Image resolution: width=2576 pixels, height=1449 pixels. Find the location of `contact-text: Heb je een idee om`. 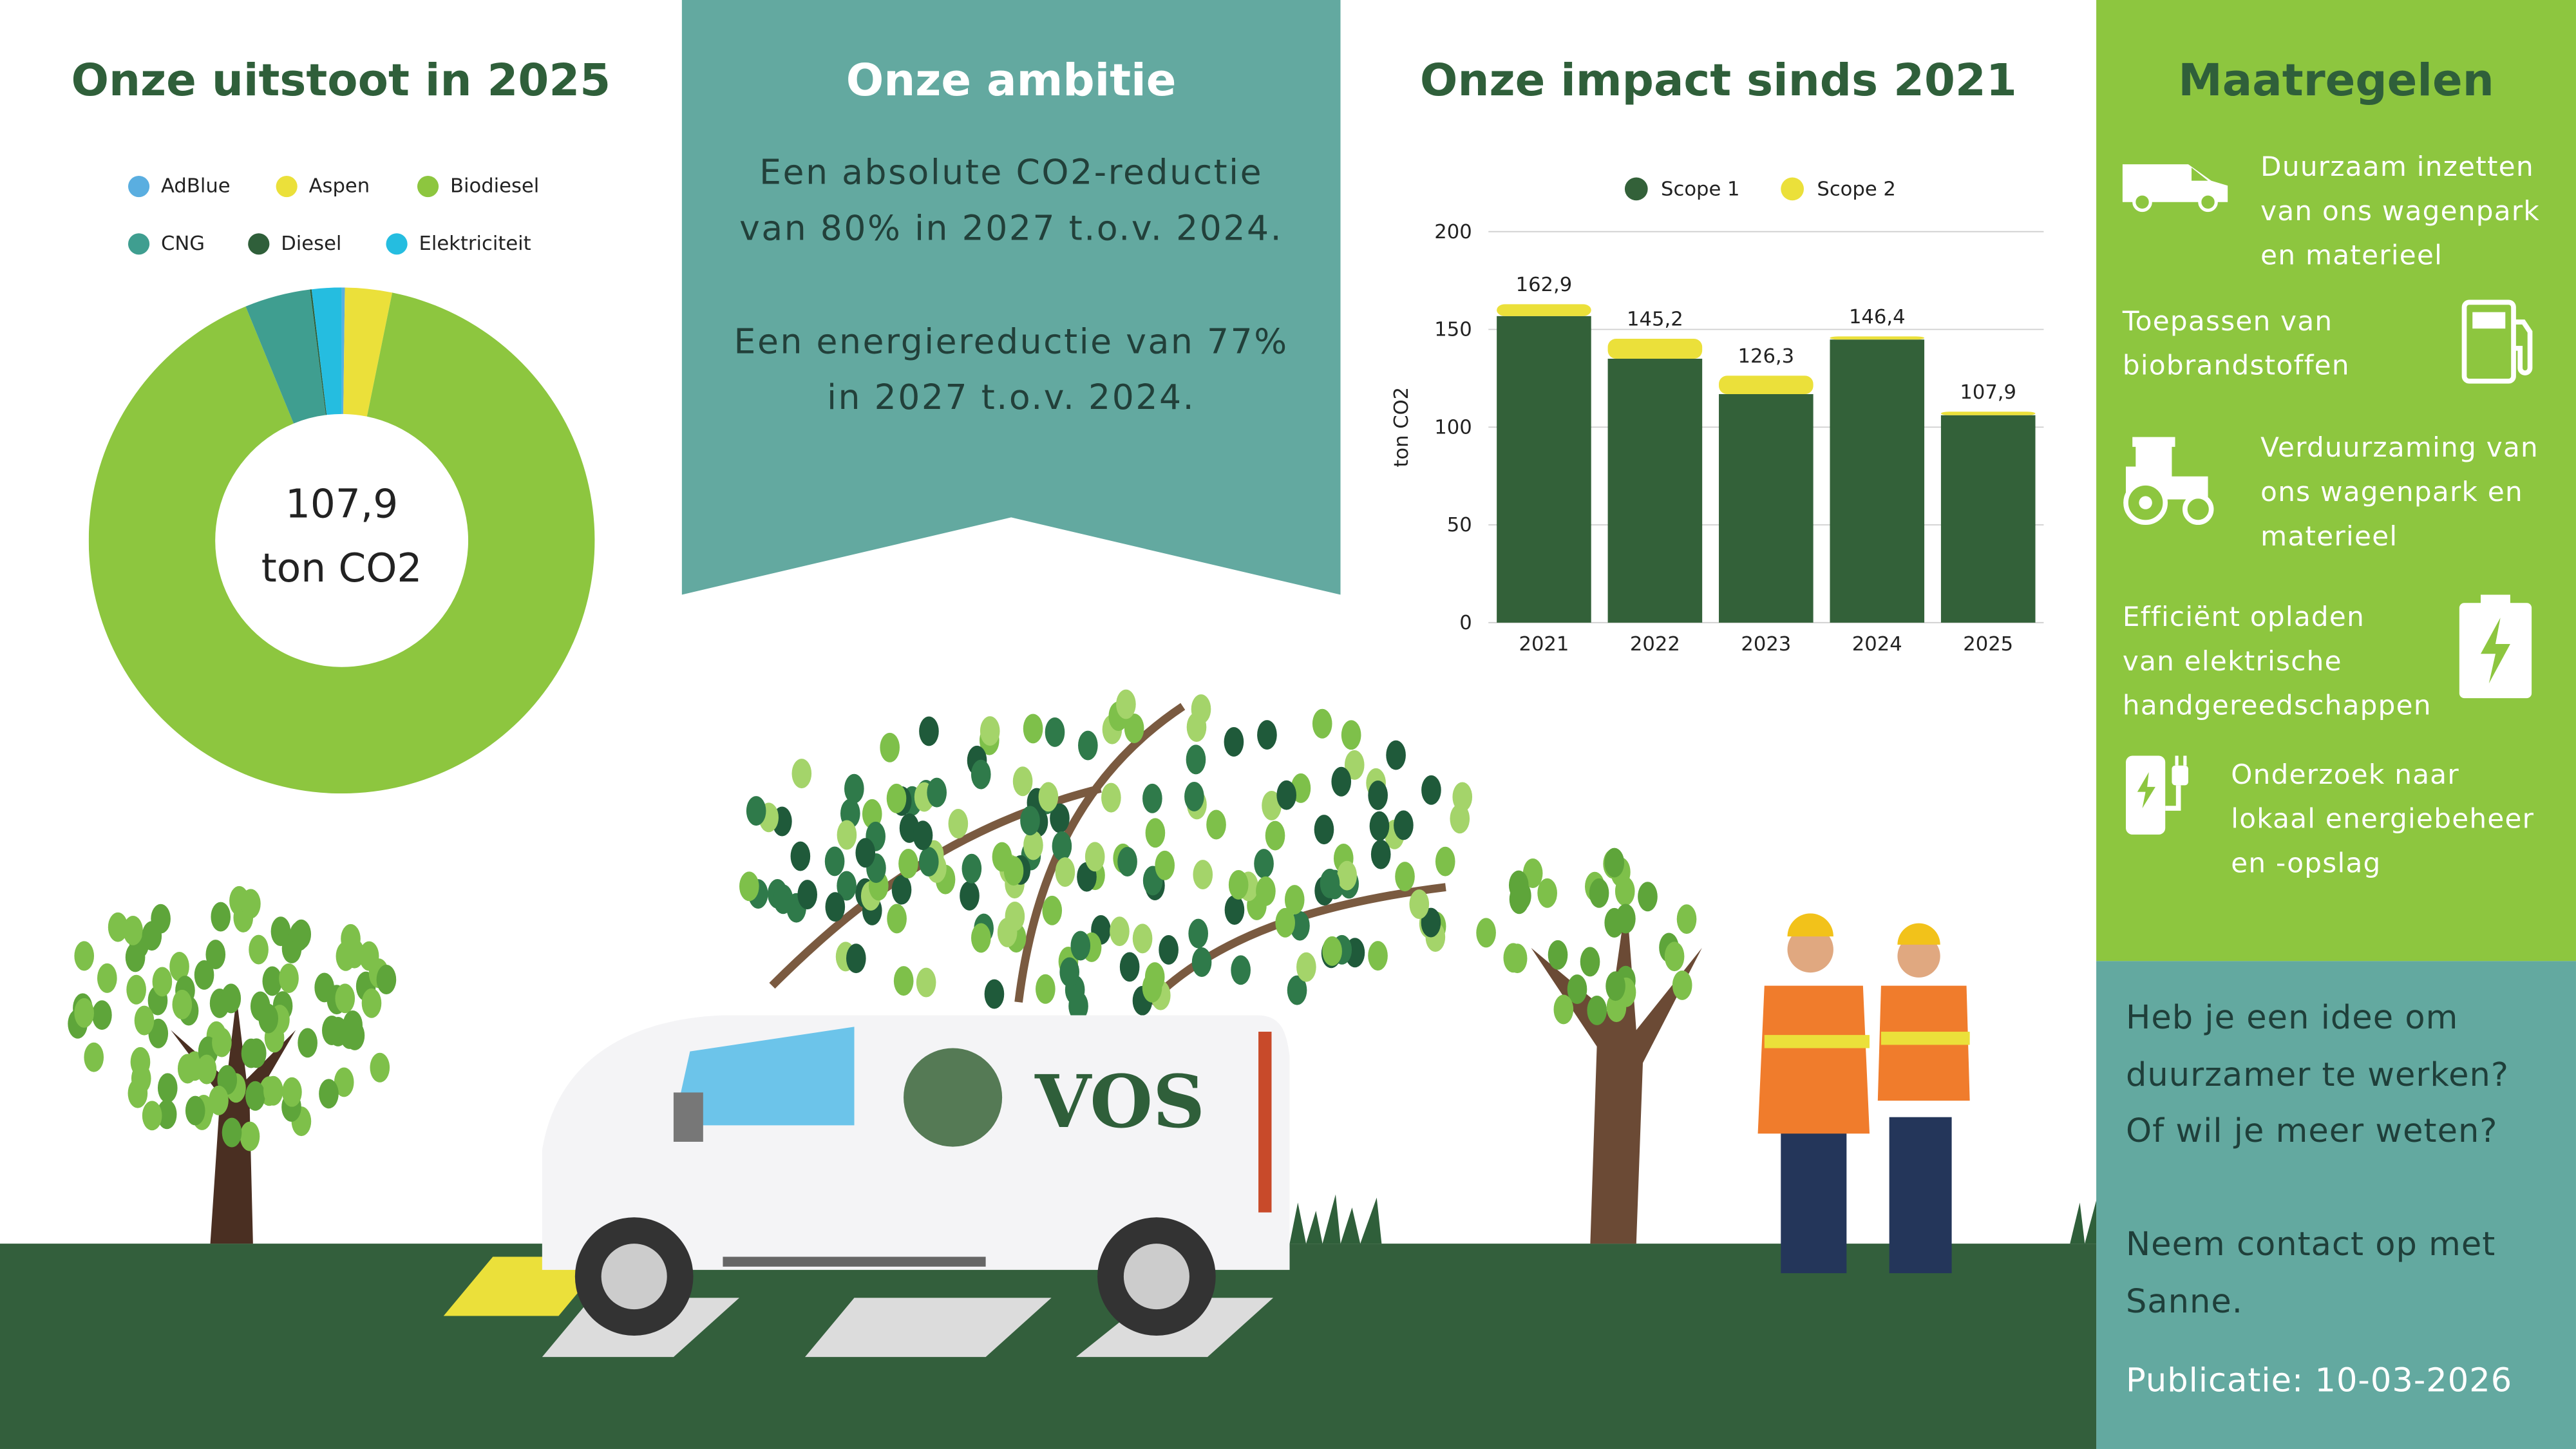

contact-text: Heb je een idee om is located at coordinates (2292, 1017).